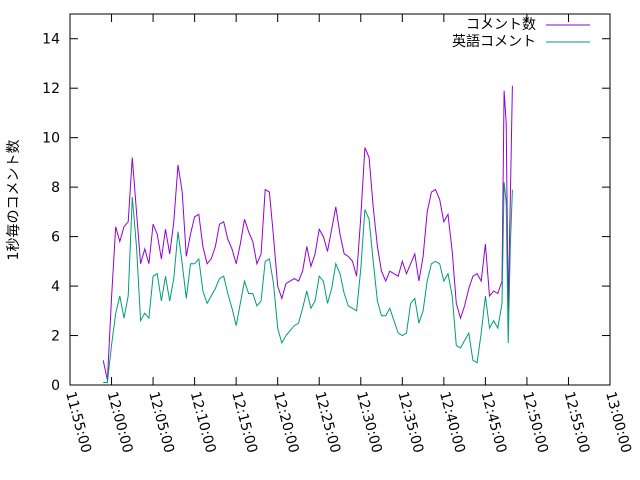 The width and height of the screenshot is (640, 480). I want to click on x-tick-label: 12:30:00, so click(369, 422).